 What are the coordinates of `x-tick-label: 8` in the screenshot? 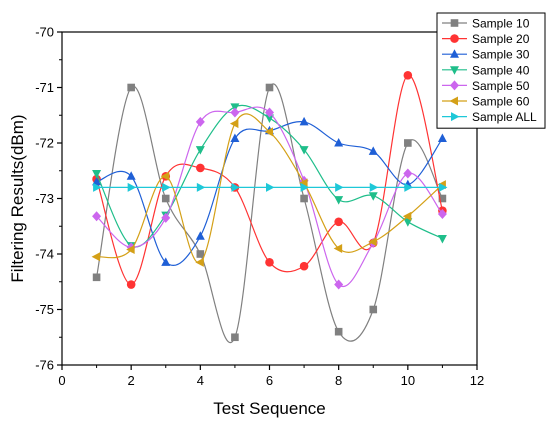 It's located at (338, 380).